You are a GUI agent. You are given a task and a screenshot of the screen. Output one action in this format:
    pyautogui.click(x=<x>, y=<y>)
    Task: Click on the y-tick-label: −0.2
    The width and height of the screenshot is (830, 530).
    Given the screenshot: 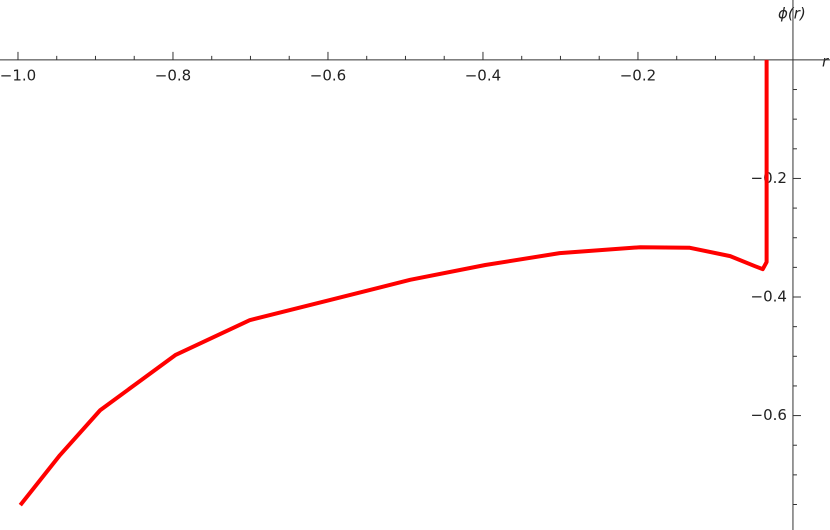 What is the action you would take?
    pyautogui.click(x=769, y=178)
    